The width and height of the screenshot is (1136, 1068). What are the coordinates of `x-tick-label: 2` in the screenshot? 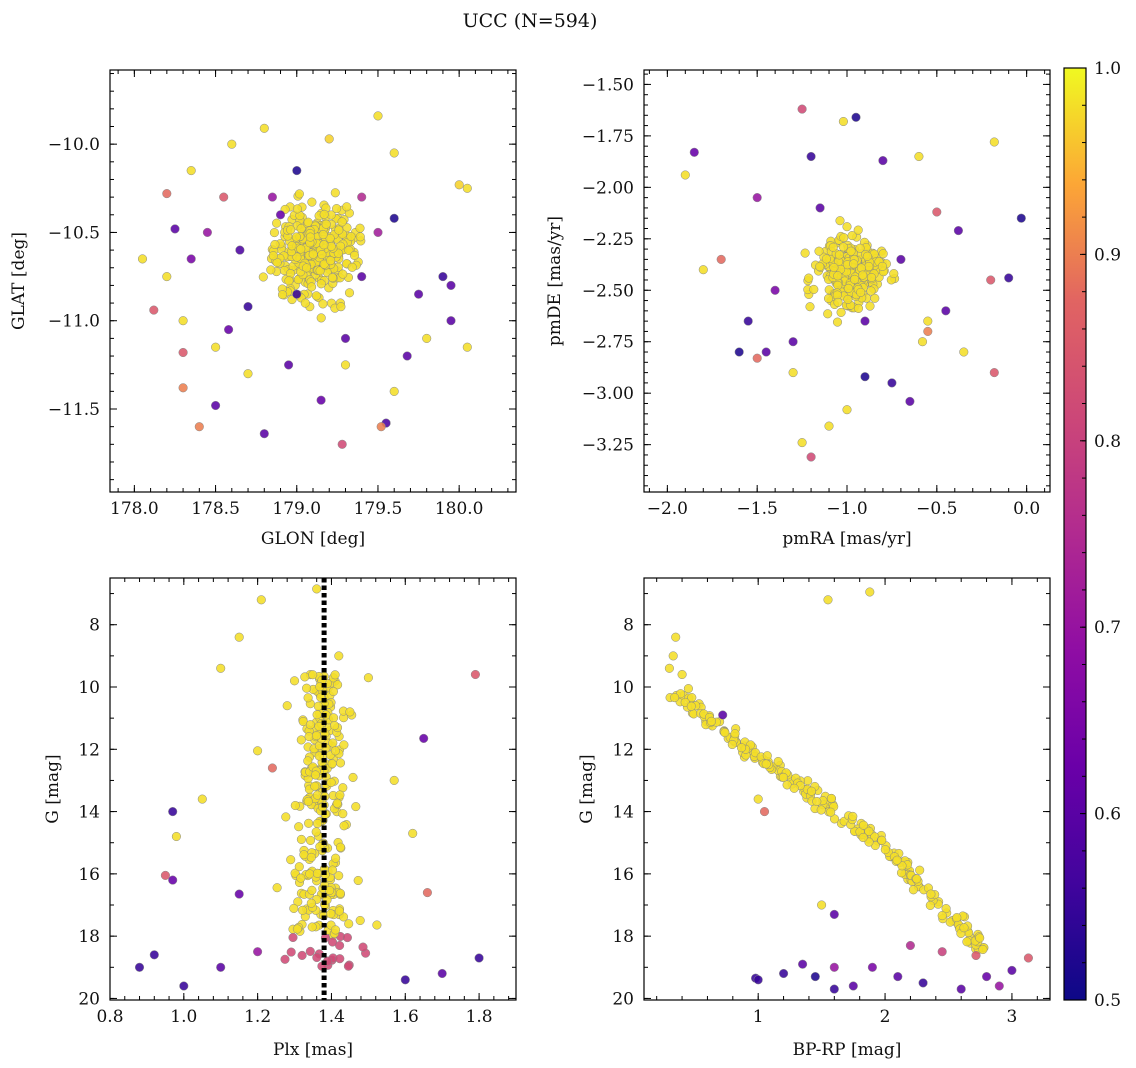 It's located at (885, 1017).